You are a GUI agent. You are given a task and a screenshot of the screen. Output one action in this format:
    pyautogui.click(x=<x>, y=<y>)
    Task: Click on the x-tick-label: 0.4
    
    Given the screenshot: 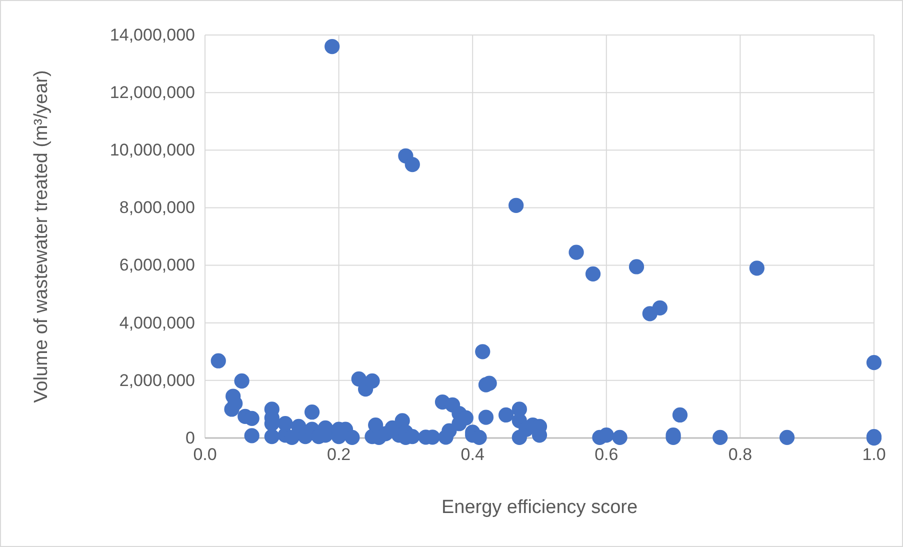 What is the action you would take?
    pyautogui.click(x=472, y=454)
    